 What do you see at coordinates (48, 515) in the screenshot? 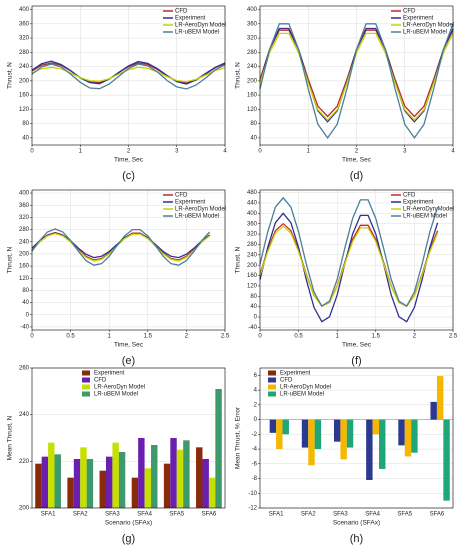
I see `x-tick-label: SFA1` at bounding box center [48, 515].